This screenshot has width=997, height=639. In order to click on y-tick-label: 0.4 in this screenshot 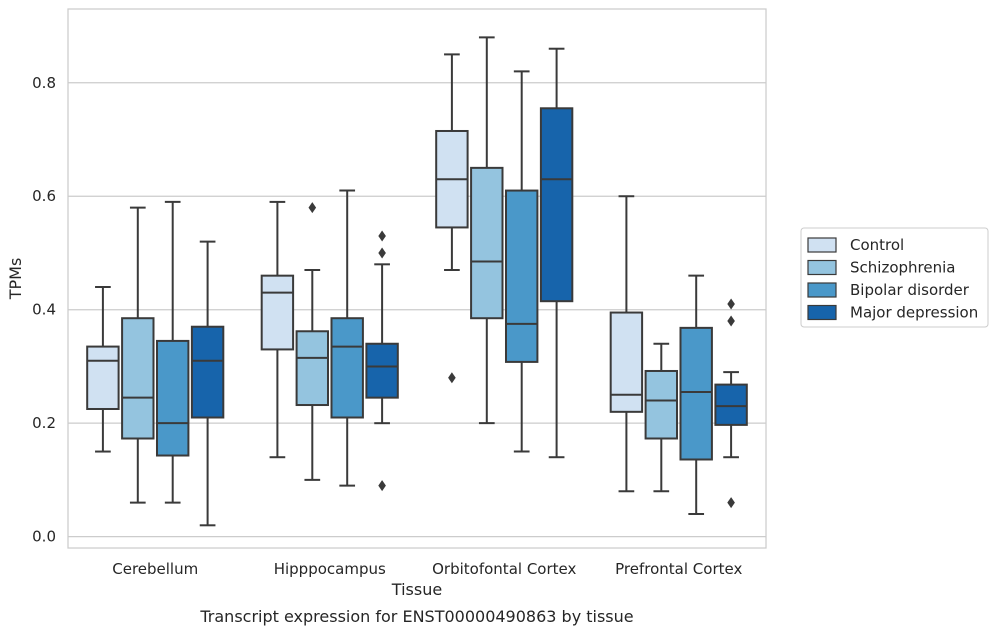, I will do `click(44, 310)`.